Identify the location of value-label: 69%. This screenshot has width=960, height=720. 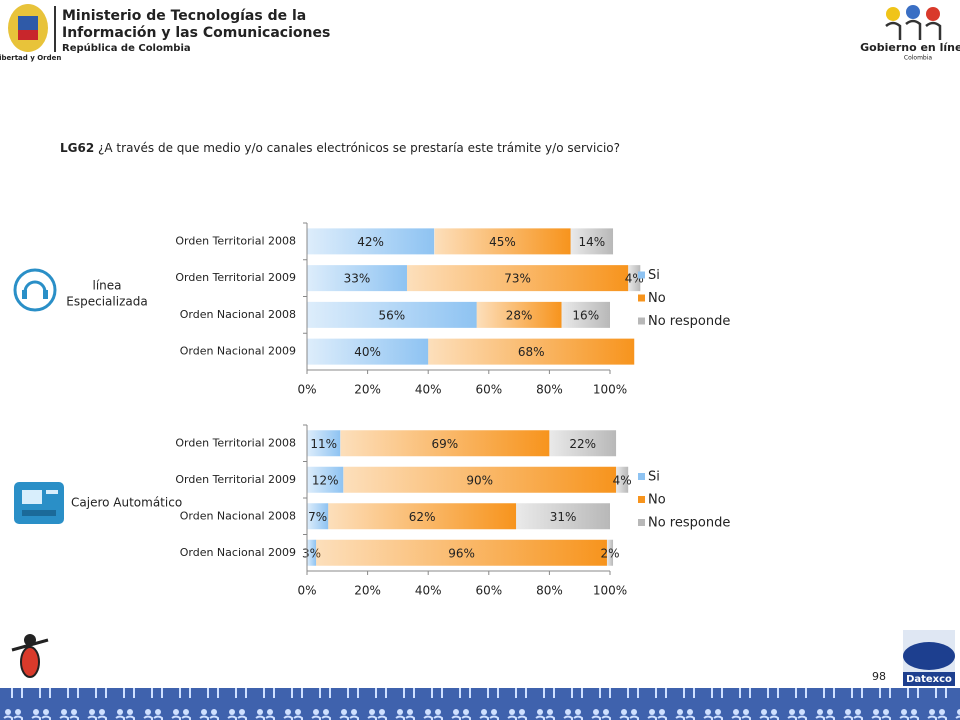
(445, 444).